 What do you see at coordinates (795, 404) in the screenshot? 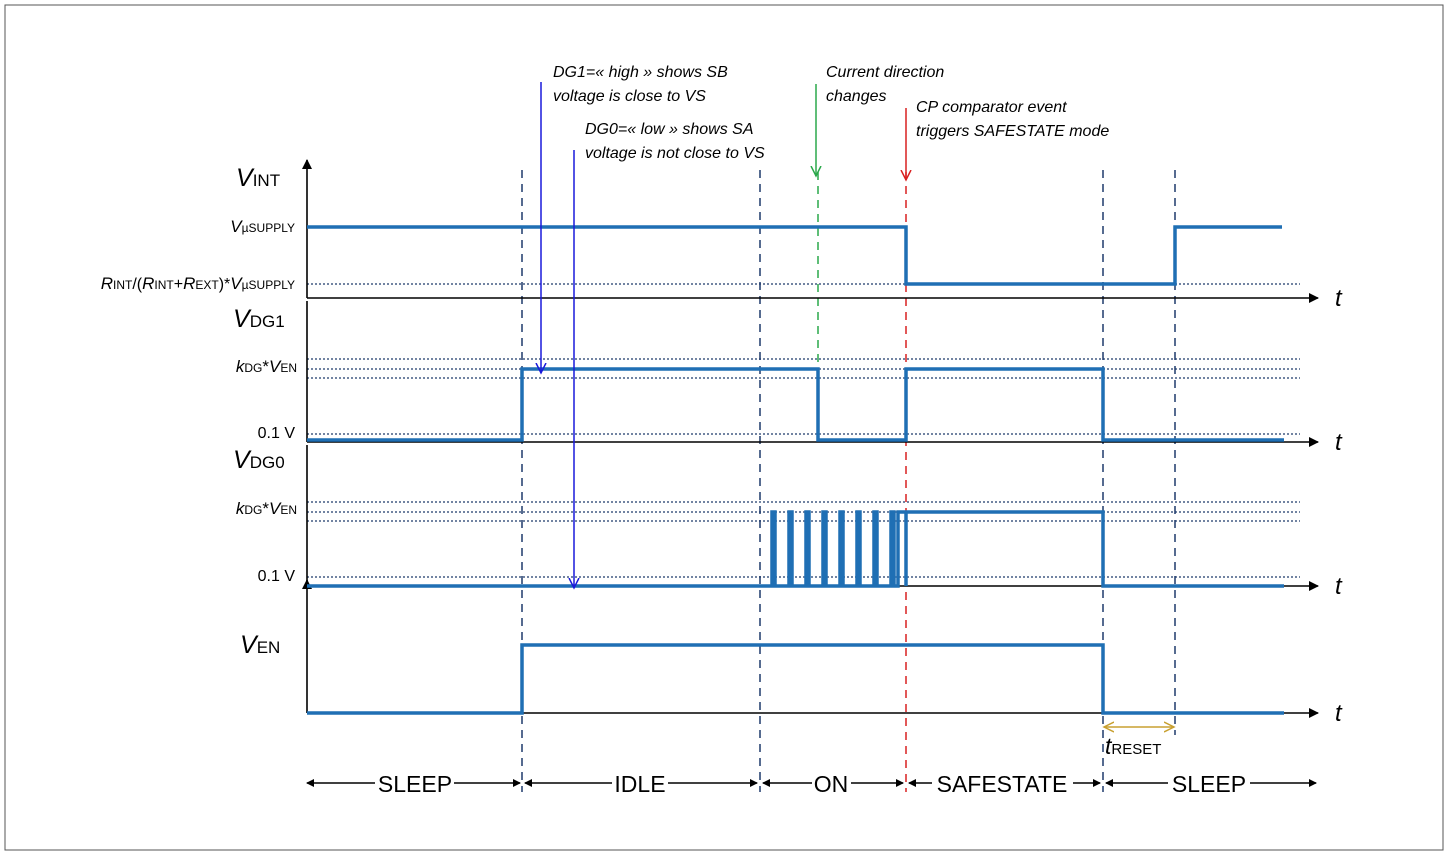
I see `vdg1-trace` at bounding box center [795, 404].